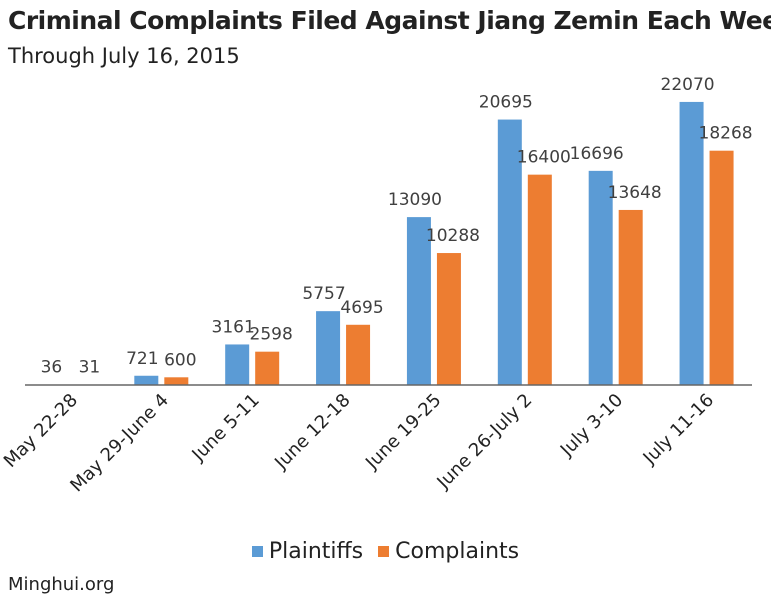 The image size is (771, 603). What do you see at coordinates (597, 154) in the screenshot?
I see `data-label-plaintiffs-7: 16696` at bounding box center [597, 154].